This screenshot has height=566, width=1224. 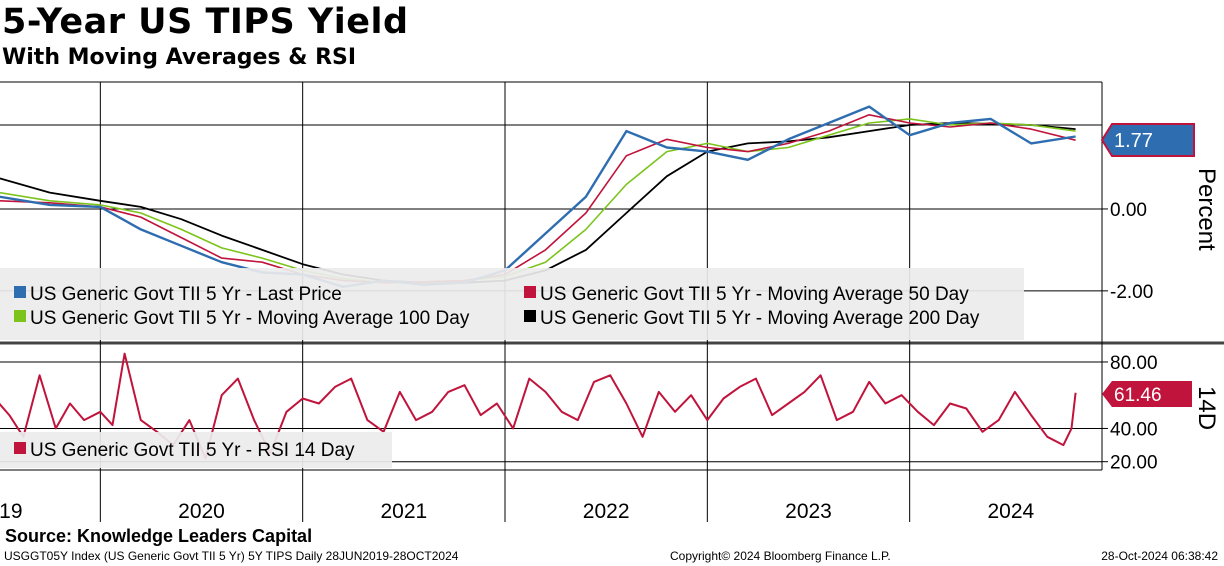 I want to click on year-label-2022: 2022, so click(x=606, y=511).